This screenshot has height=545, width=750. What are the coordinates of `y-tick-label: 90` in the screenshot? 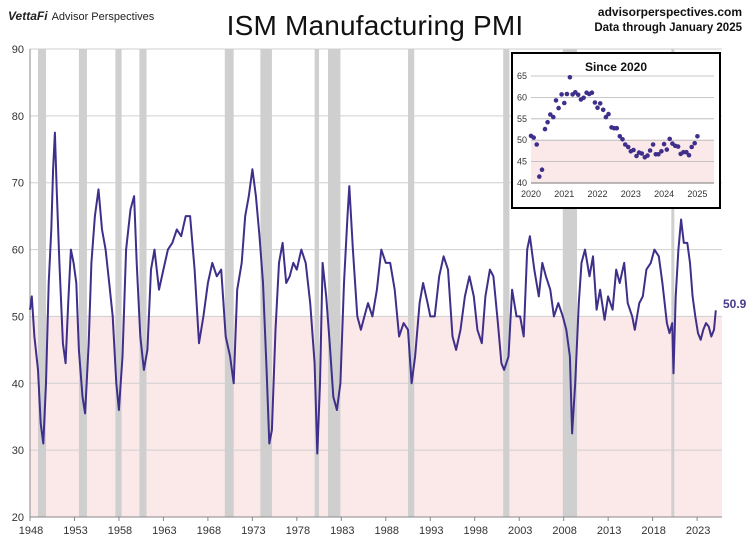 It's located at (18, 50).